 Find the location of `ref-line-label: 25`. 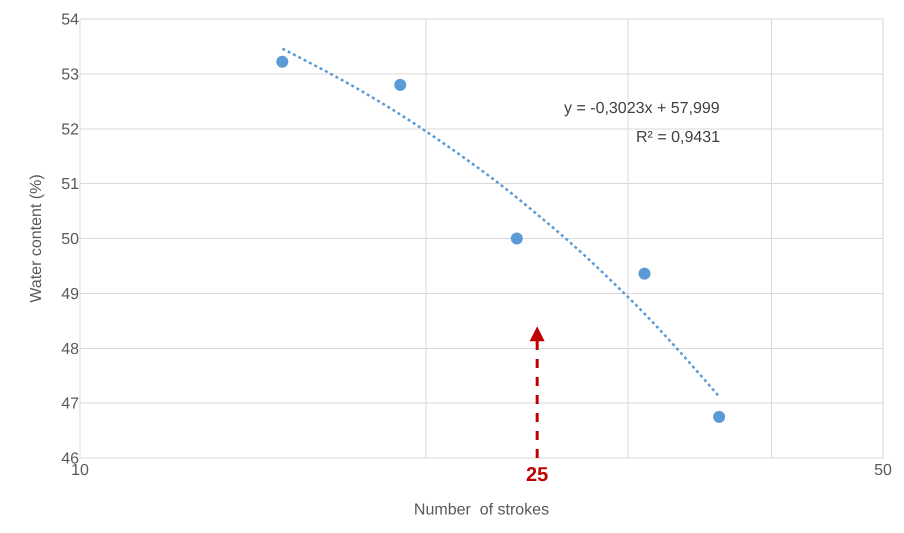

ref-line-label: 25 is located at coordinates (537, 475).